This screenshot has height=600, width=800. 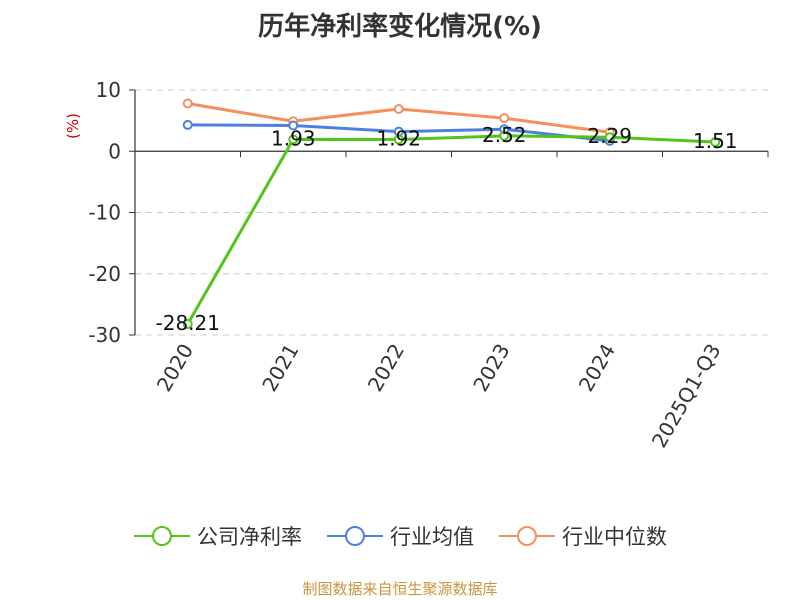 I want to click on y-tick-label: 0, so click(x=114, y=151).